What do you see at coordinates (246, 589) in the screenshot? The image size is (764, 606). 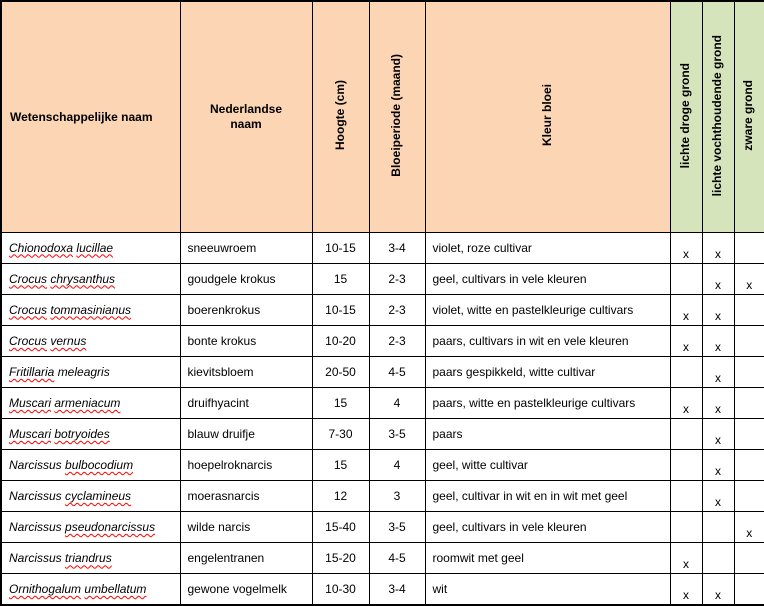 I see `cell-dutch-name: gewone vogelmelk` at bounding box center [246, 589].